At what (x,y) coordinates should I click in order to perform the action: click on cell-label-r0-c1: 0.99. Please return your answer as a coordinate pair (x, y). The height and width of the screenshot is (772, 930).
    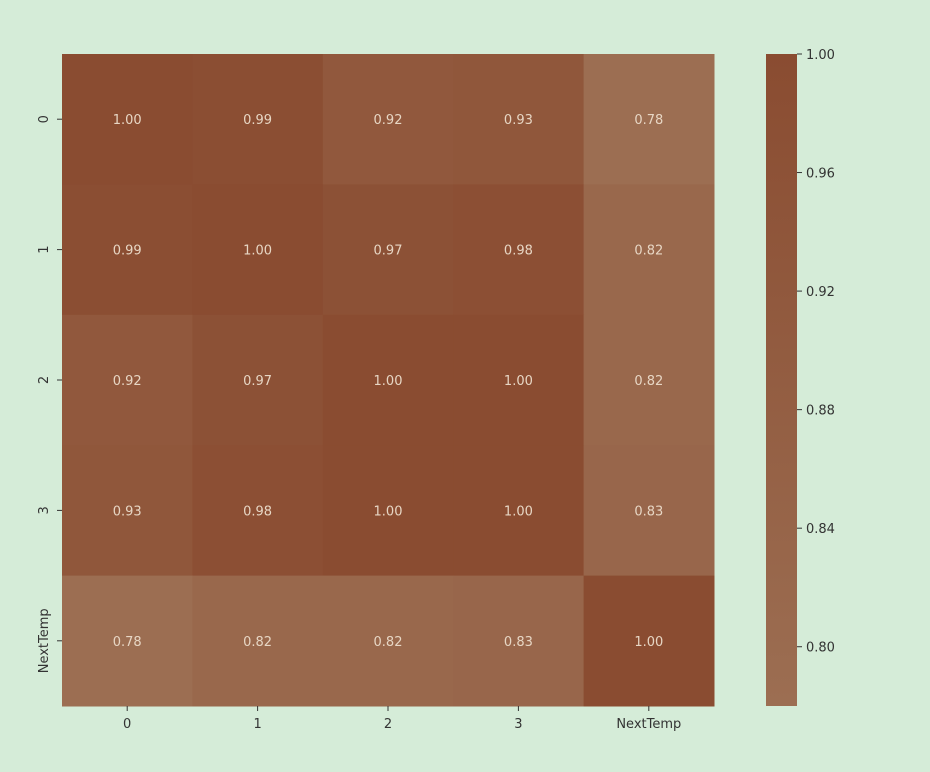
    Looking at the image, I should click on (257, 120).